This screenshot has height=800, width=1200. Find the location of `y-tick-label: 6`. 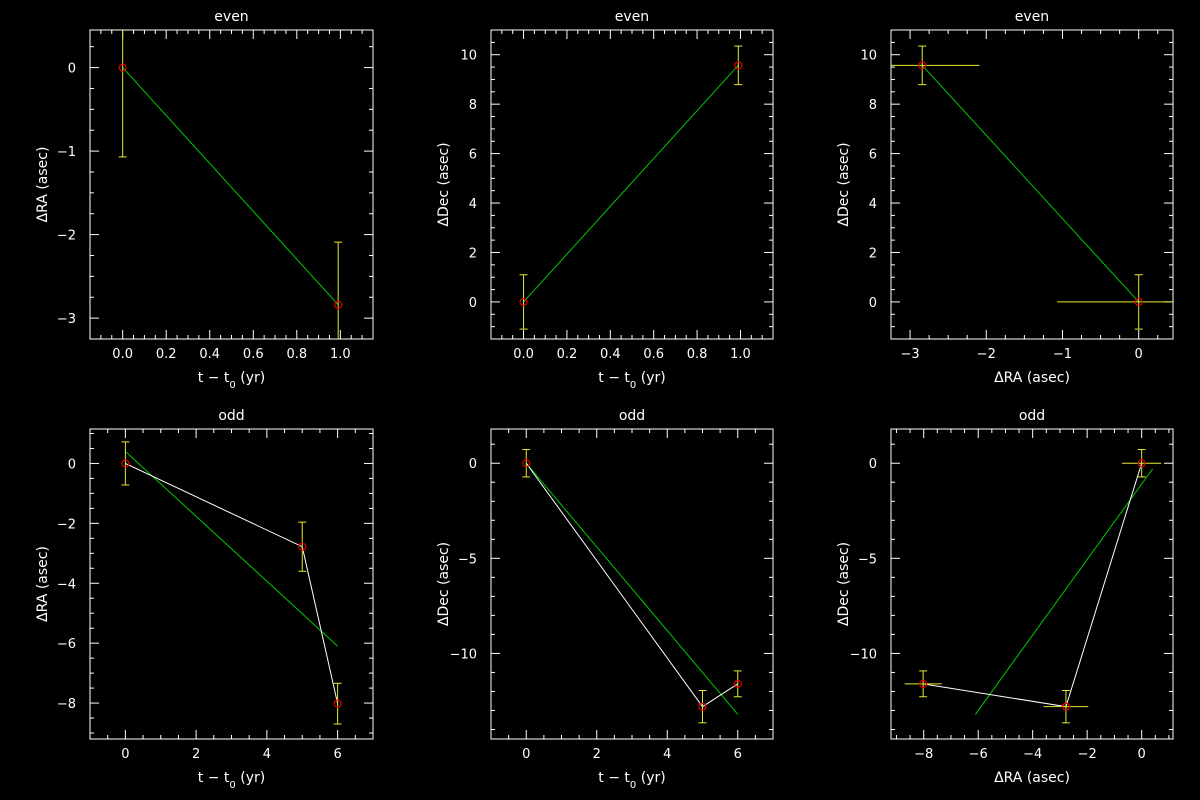

y-tick-label: 6 is located at coordinates (473, 155).